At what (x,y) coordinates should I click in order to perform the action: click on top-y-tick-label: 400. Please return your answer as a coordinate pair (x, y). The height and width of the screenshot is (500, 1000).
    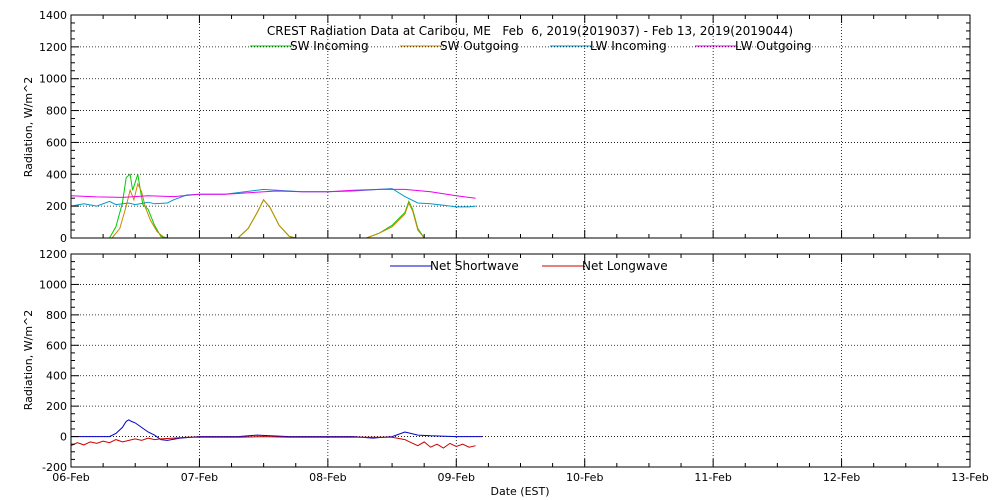
    Looking at the image, I should click on (56, 174).